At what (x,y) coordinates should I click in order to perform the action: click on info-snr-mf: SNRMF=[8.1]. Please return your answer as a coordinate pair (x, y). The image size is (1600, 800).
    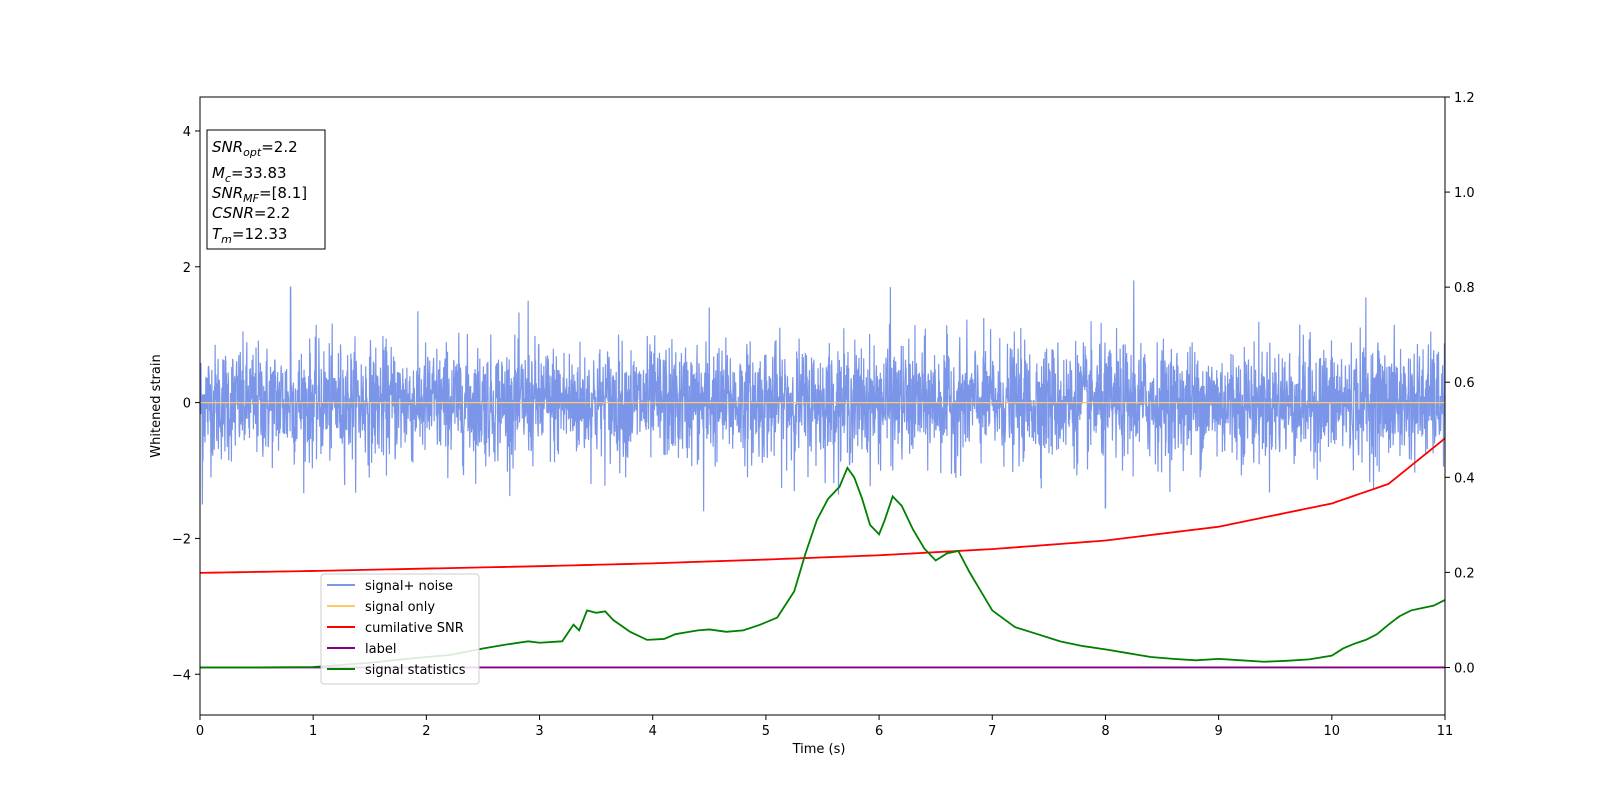
    Looking at the image, I should click on (259, 194).